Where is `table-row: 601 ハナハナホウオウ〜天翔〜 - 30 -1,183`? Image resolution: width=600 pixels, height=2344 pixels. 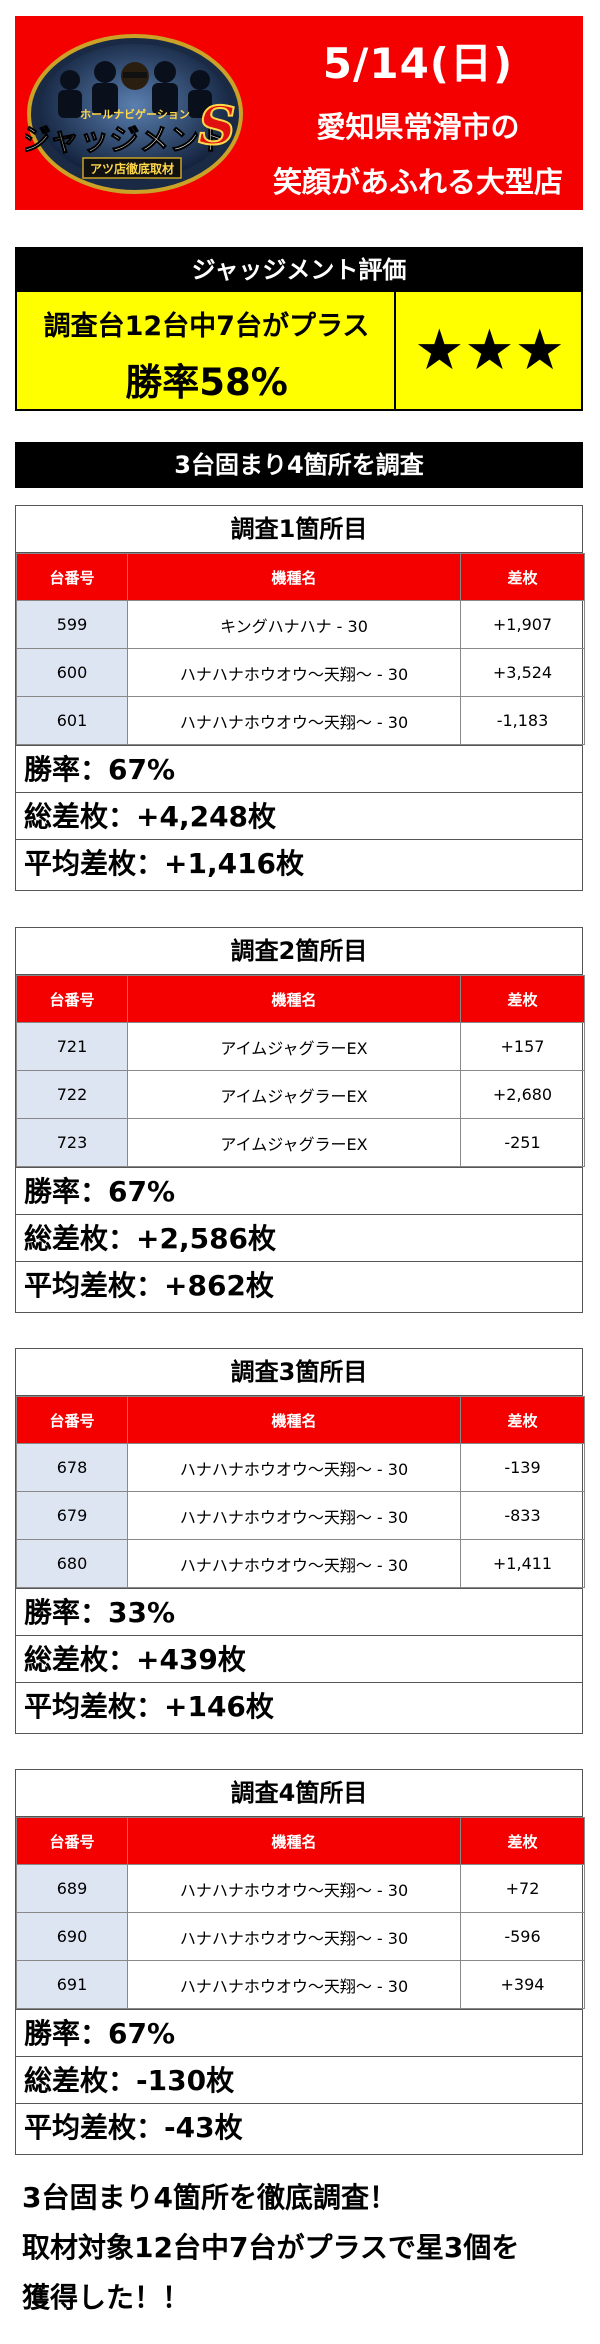 table-row: 601 ハナハナホウオウ〜天翔〜 - 30 -1,183 is located at coordinates (300, 720).